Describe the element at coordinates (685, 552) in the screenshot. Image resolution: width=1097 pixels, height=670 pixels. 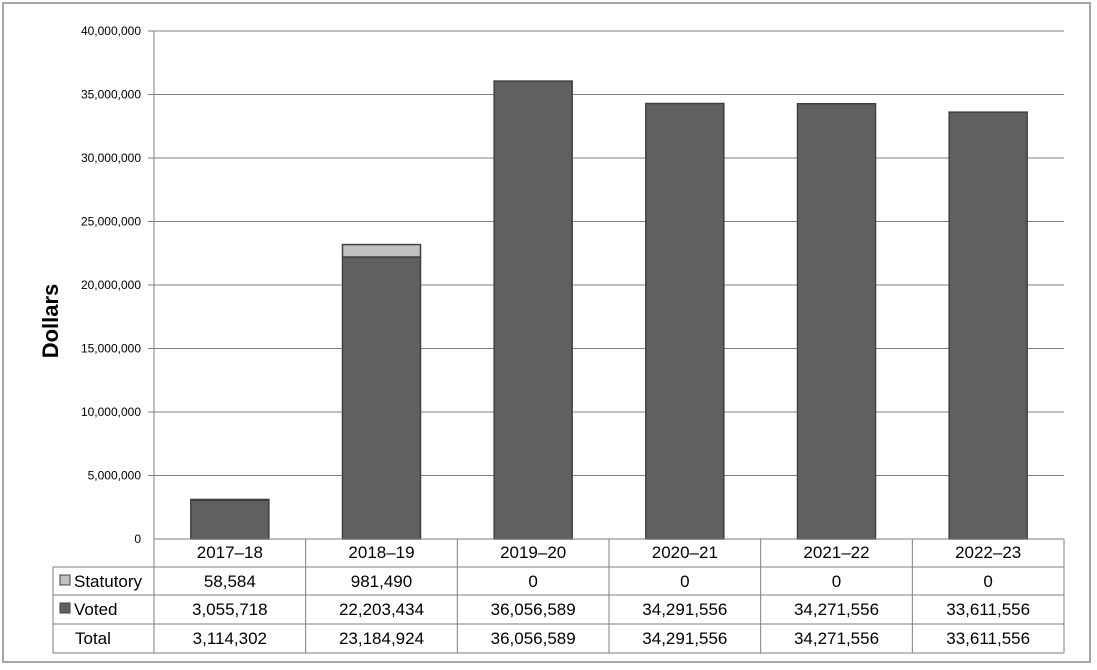
I see `x-category-label: 2020–21` at that location.